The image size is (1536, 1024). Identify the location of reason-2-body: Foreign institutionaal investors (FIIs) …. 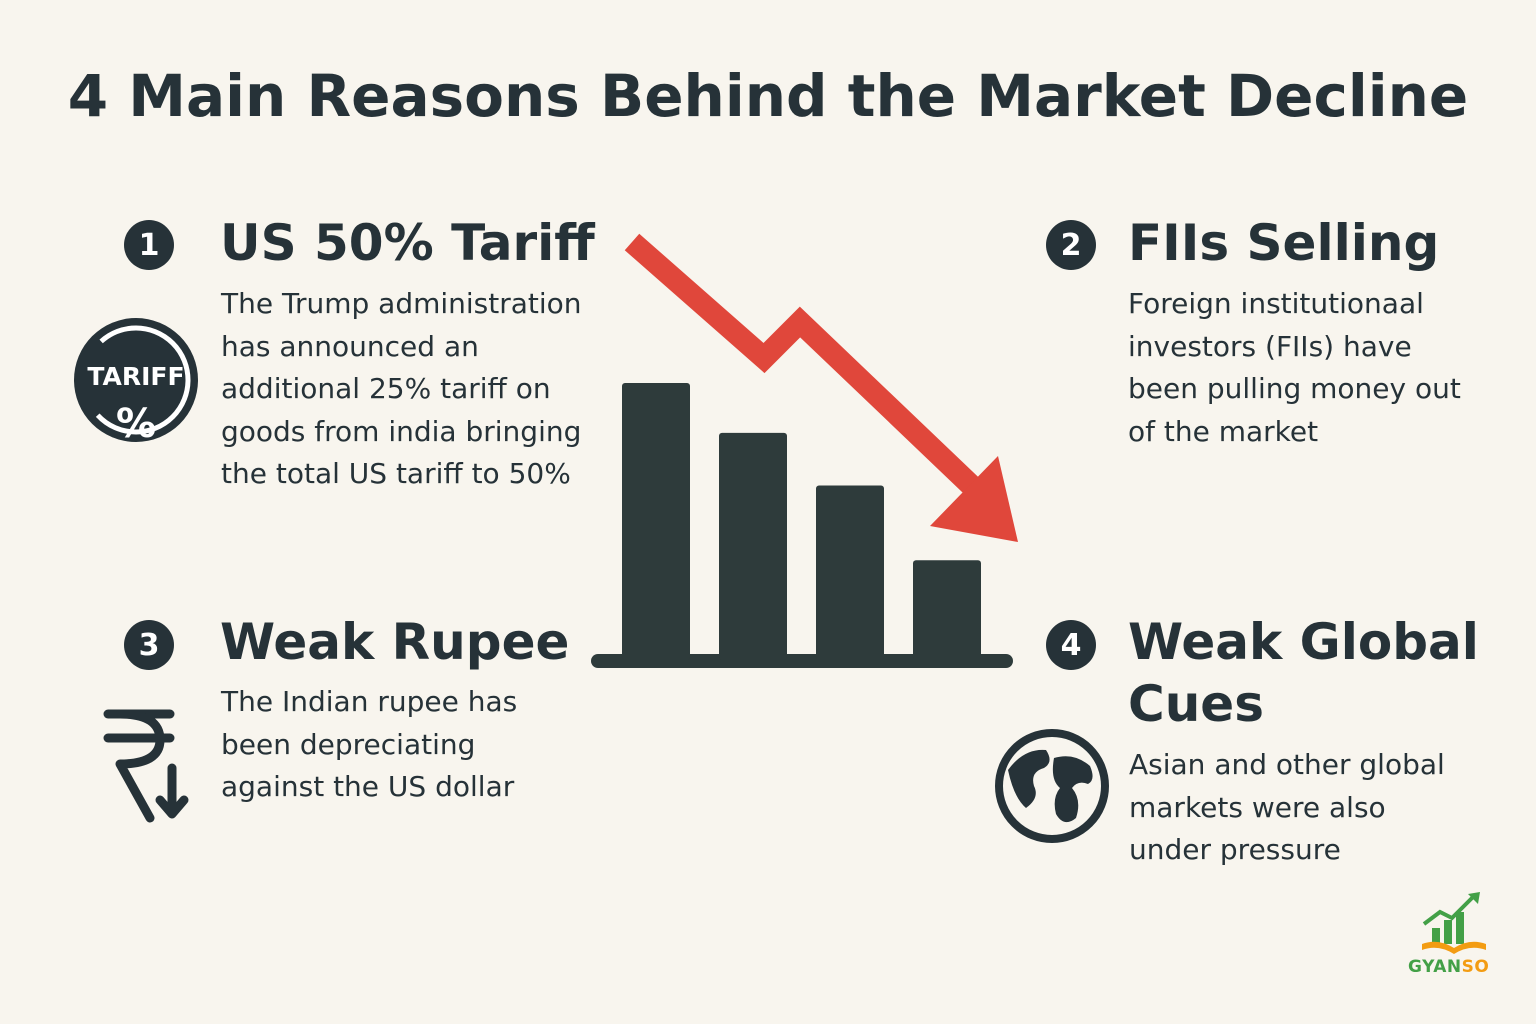
(1294, 367).